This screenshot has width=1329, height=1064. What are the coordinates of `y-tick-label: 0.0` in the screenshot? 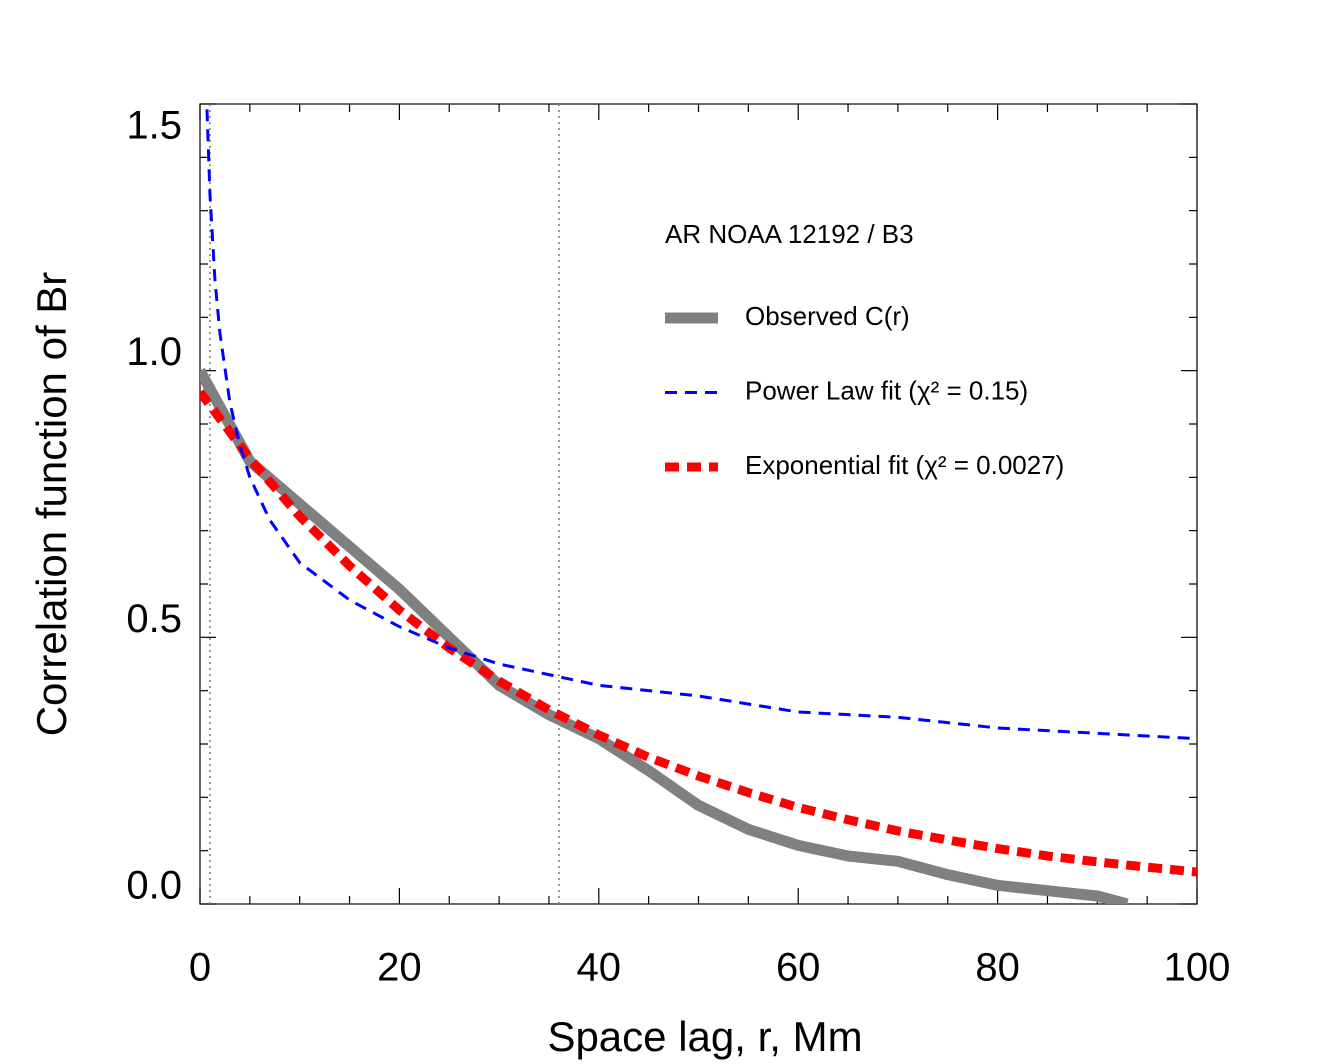 It's located at (154, 886).